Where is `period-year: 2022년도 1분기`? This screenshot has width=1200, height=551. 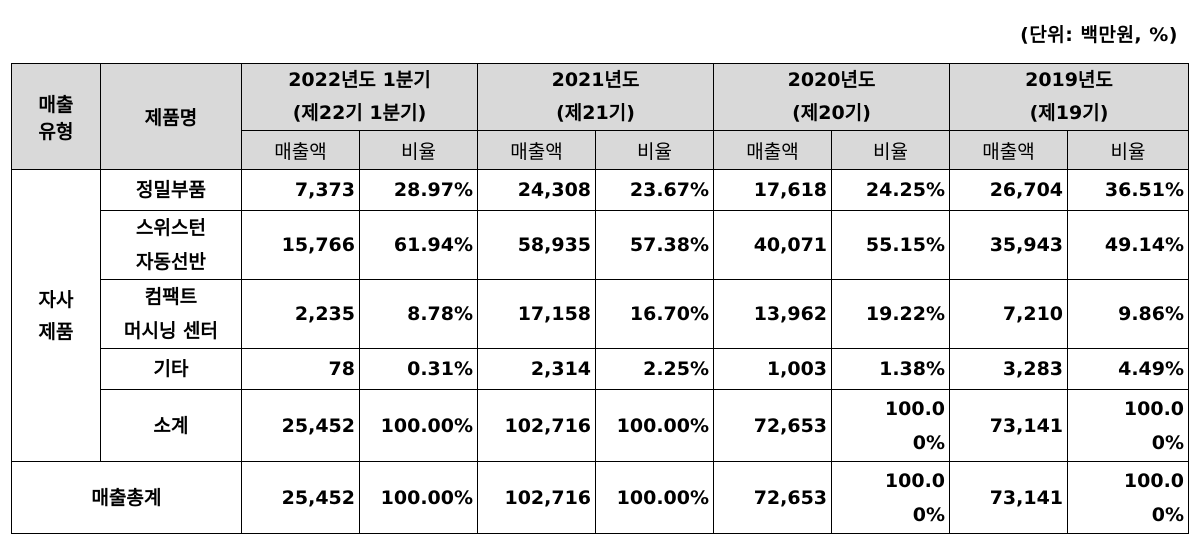
period-year: 2022년도 1분기 is located at coordinates (359, 80).